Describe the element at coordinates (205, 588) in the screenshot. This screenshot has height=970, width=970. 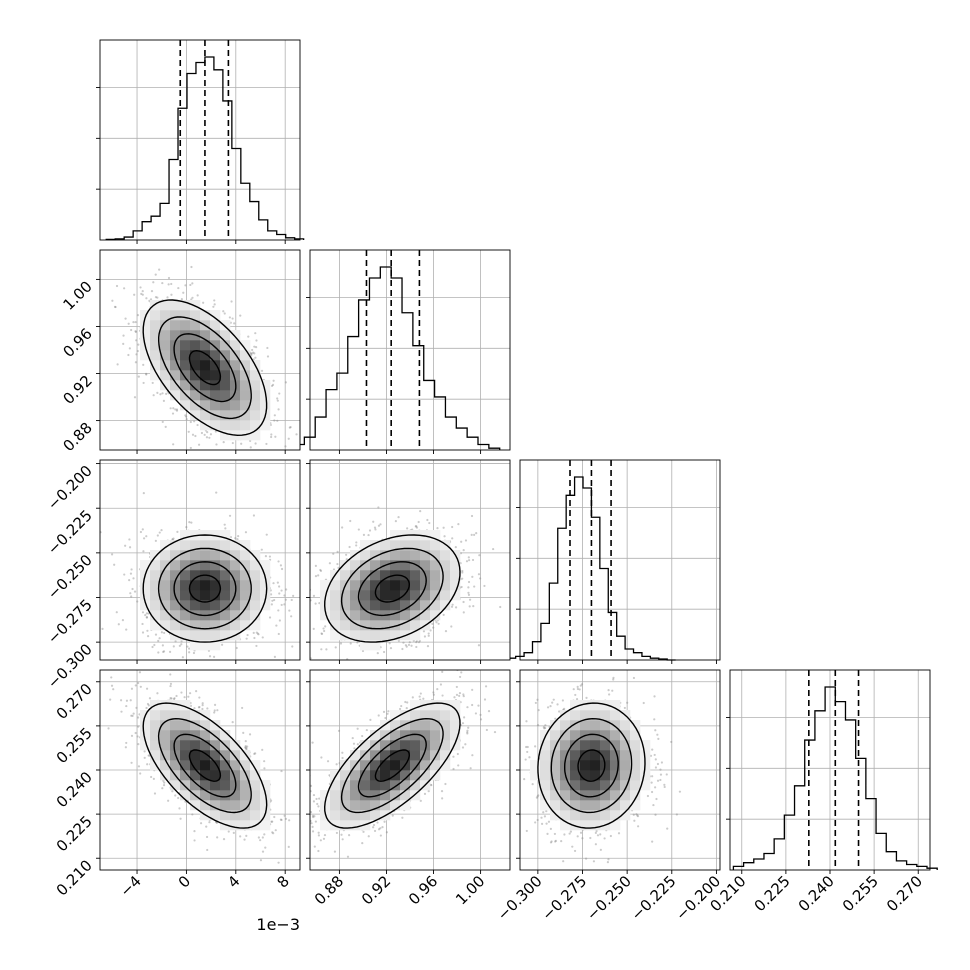
I see `contour-line` at that location.